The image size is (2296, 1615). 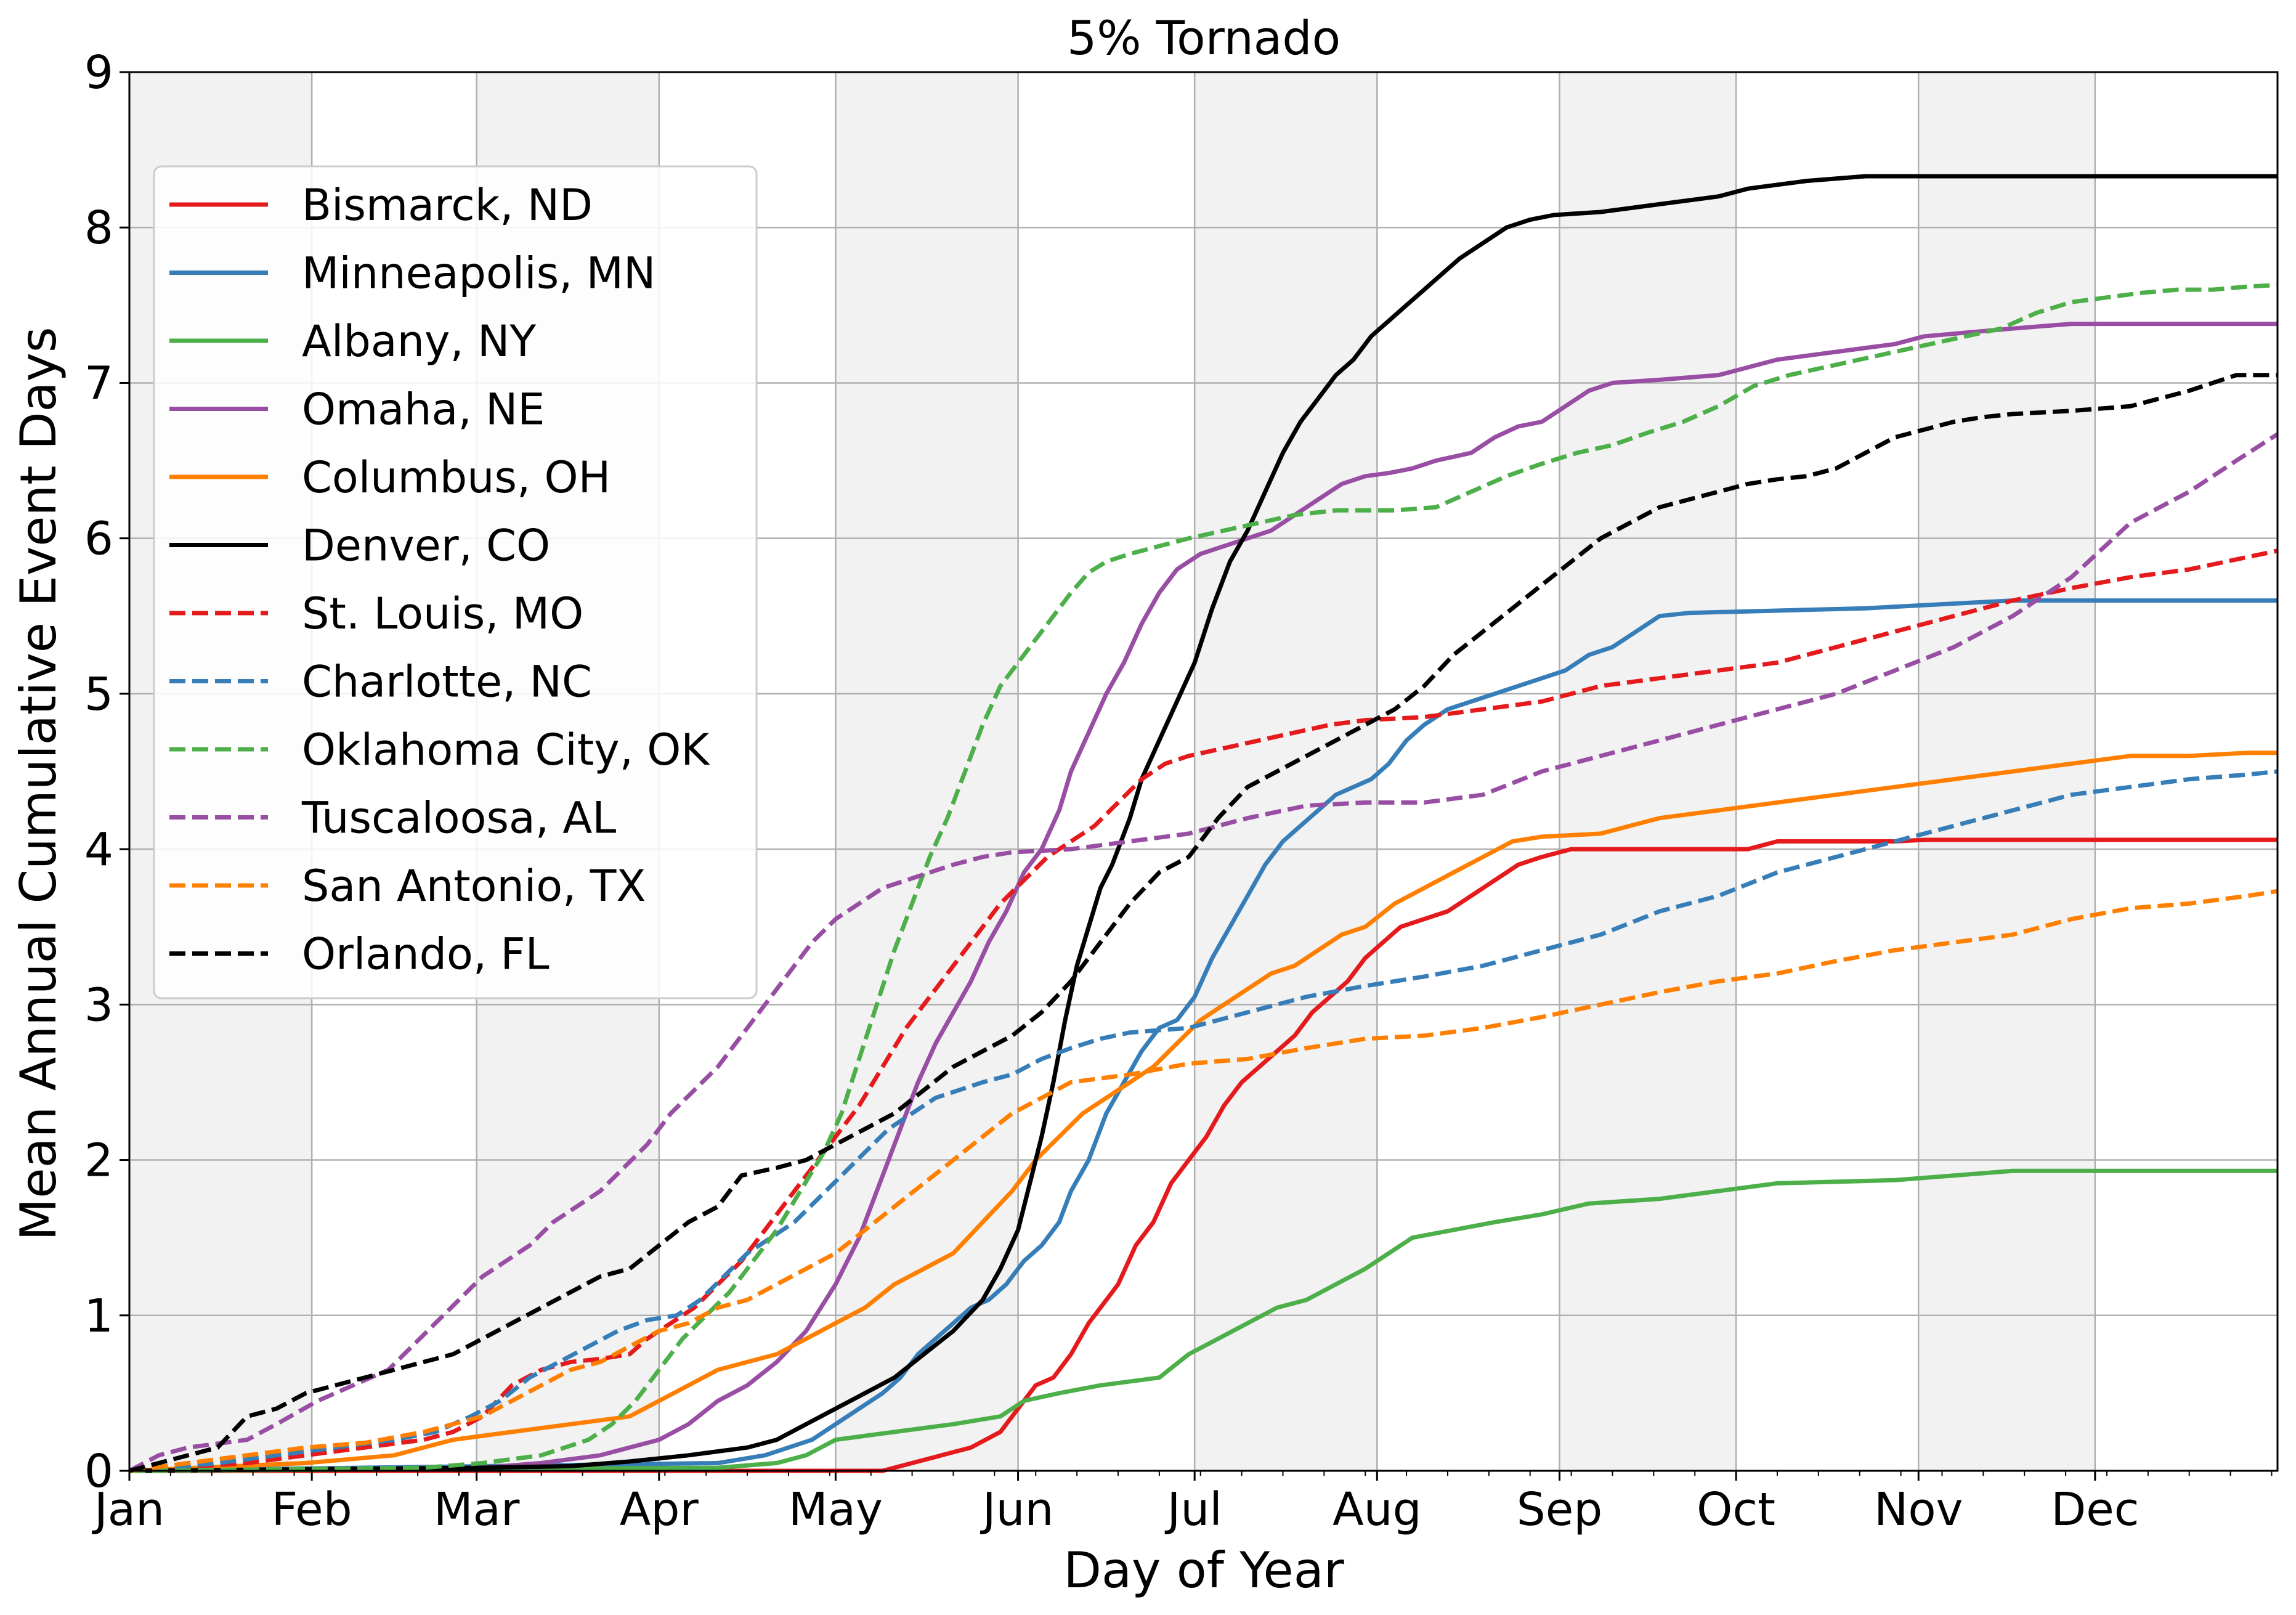 What do you see at coordinates (1648, 771) in the screenshot?
I see `month-shade-sep` at bounding box center [1648, 771].